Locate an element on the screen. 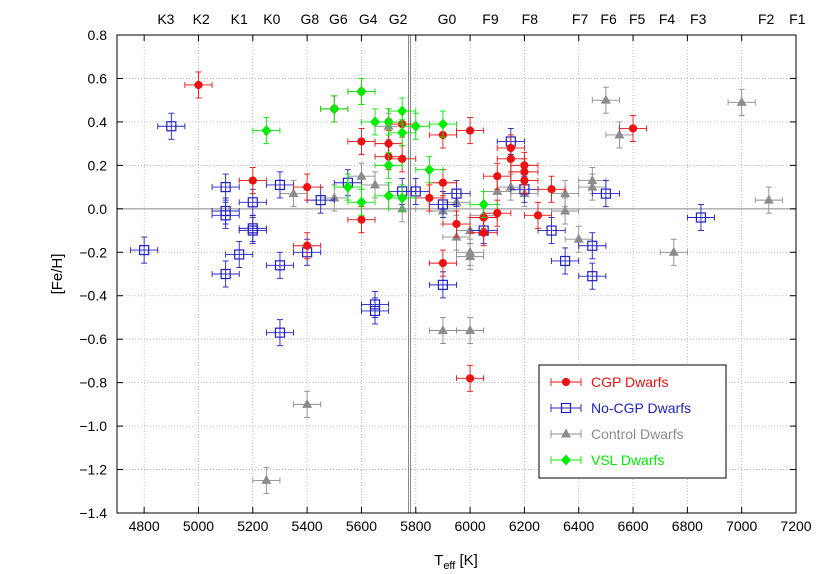  spectral-type-label: G8 is located at coordinates (309, 19).